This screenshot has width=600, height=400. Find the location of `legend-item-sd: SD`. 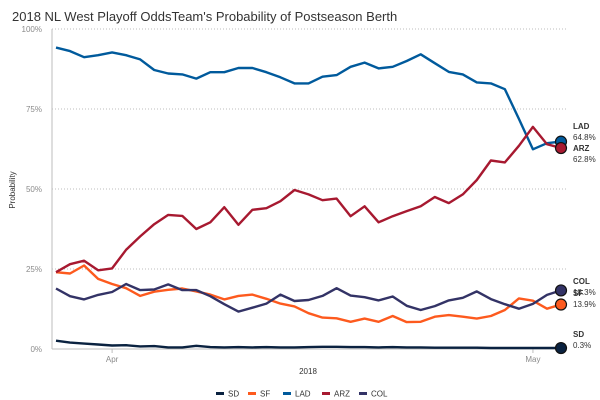

legend-item-sd: SD is located at coordinates (227, 394).